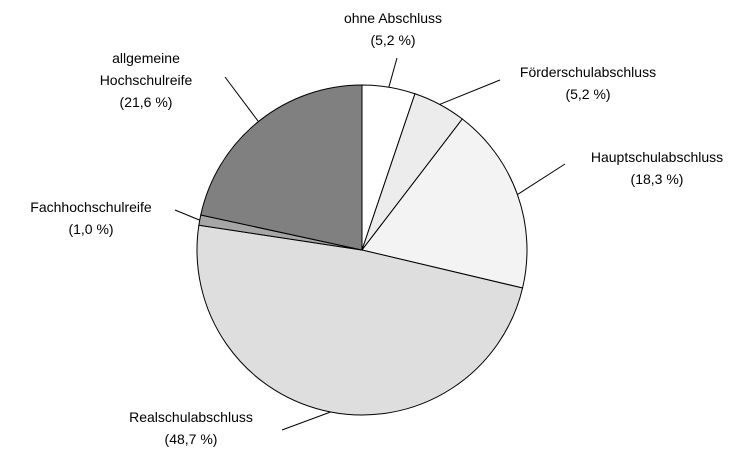  What do you see at coordinates (657, 179) in the screenshot?
I see `slice-value-label: (18,3 %)` at bounding box center [657, 179].